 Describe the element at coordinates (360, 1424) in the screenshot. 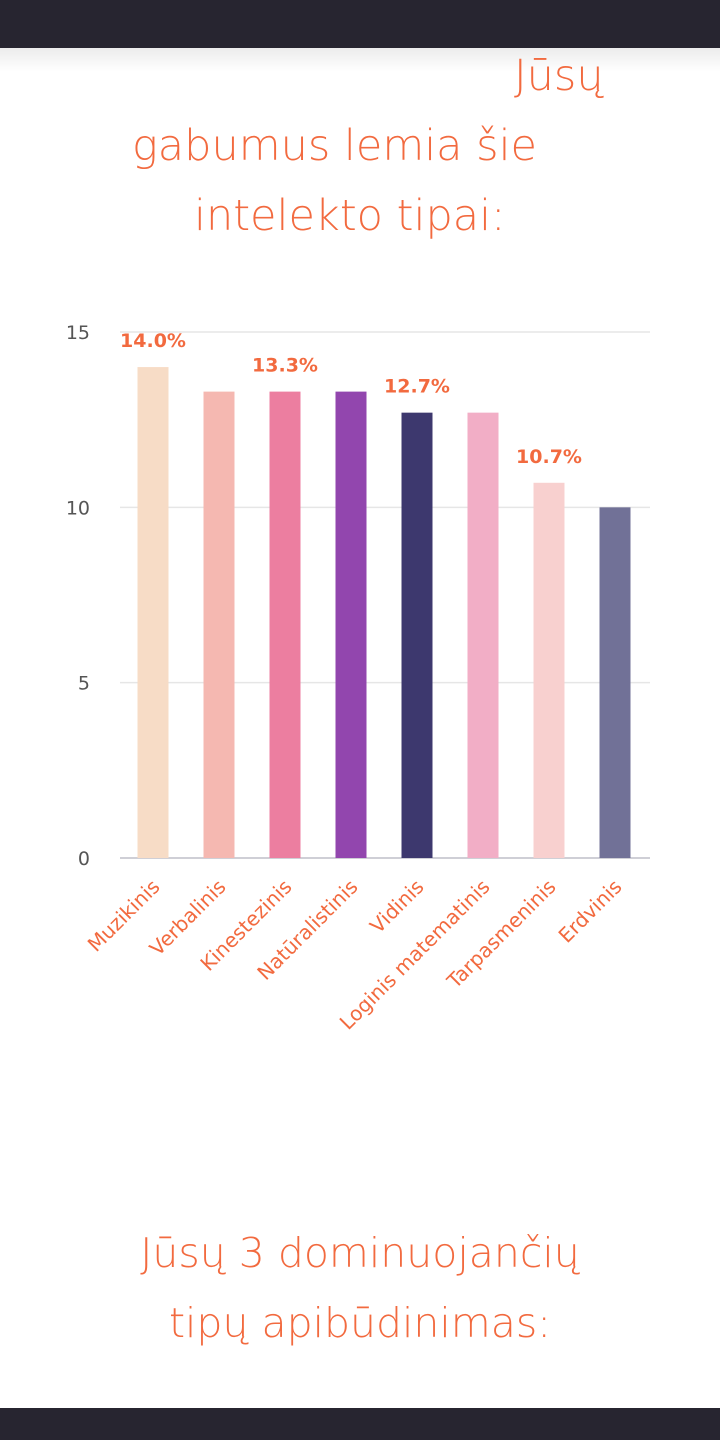

I see `navigation-bar` at that location.